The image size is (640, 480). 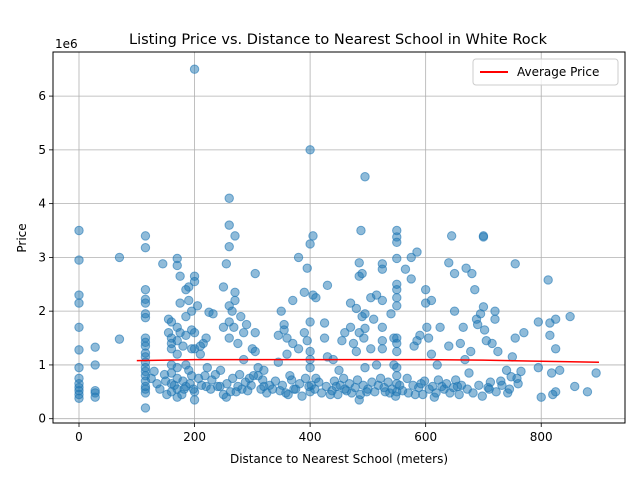 I want to click on legend-label-average-price: Average Price, so click(x=558, y=72).